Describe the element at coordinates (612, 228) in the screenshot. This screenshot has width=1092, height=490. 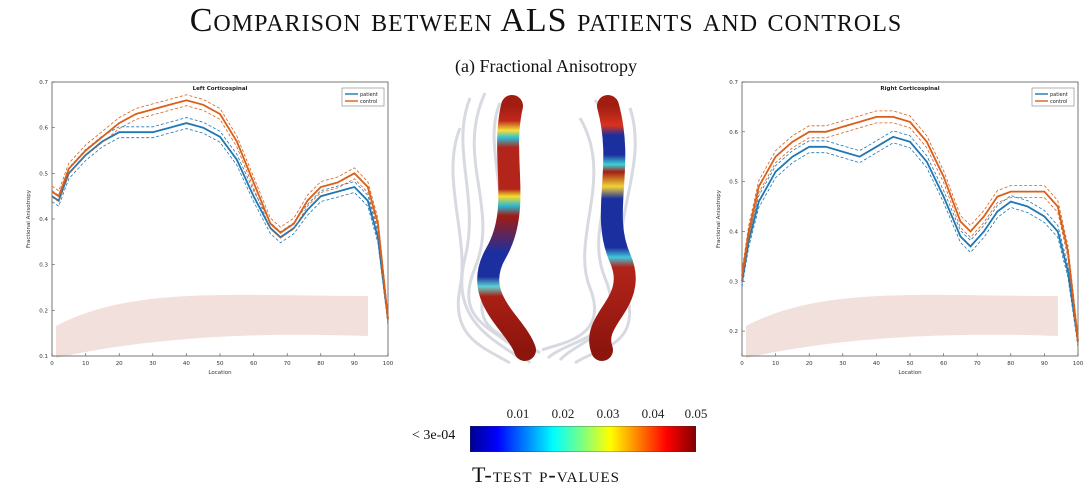
I see `right-tract-tube` at that location.